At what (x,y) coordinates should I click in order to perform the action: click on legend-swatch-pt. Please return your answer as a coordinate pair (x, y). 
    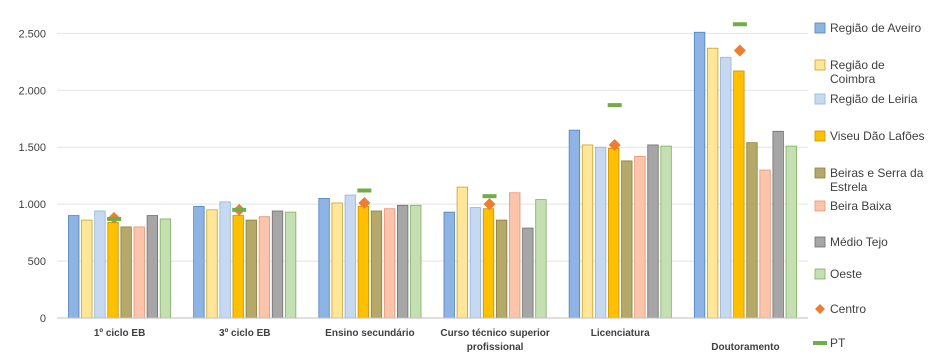
    Looking at the image, I should click on (820, 343).